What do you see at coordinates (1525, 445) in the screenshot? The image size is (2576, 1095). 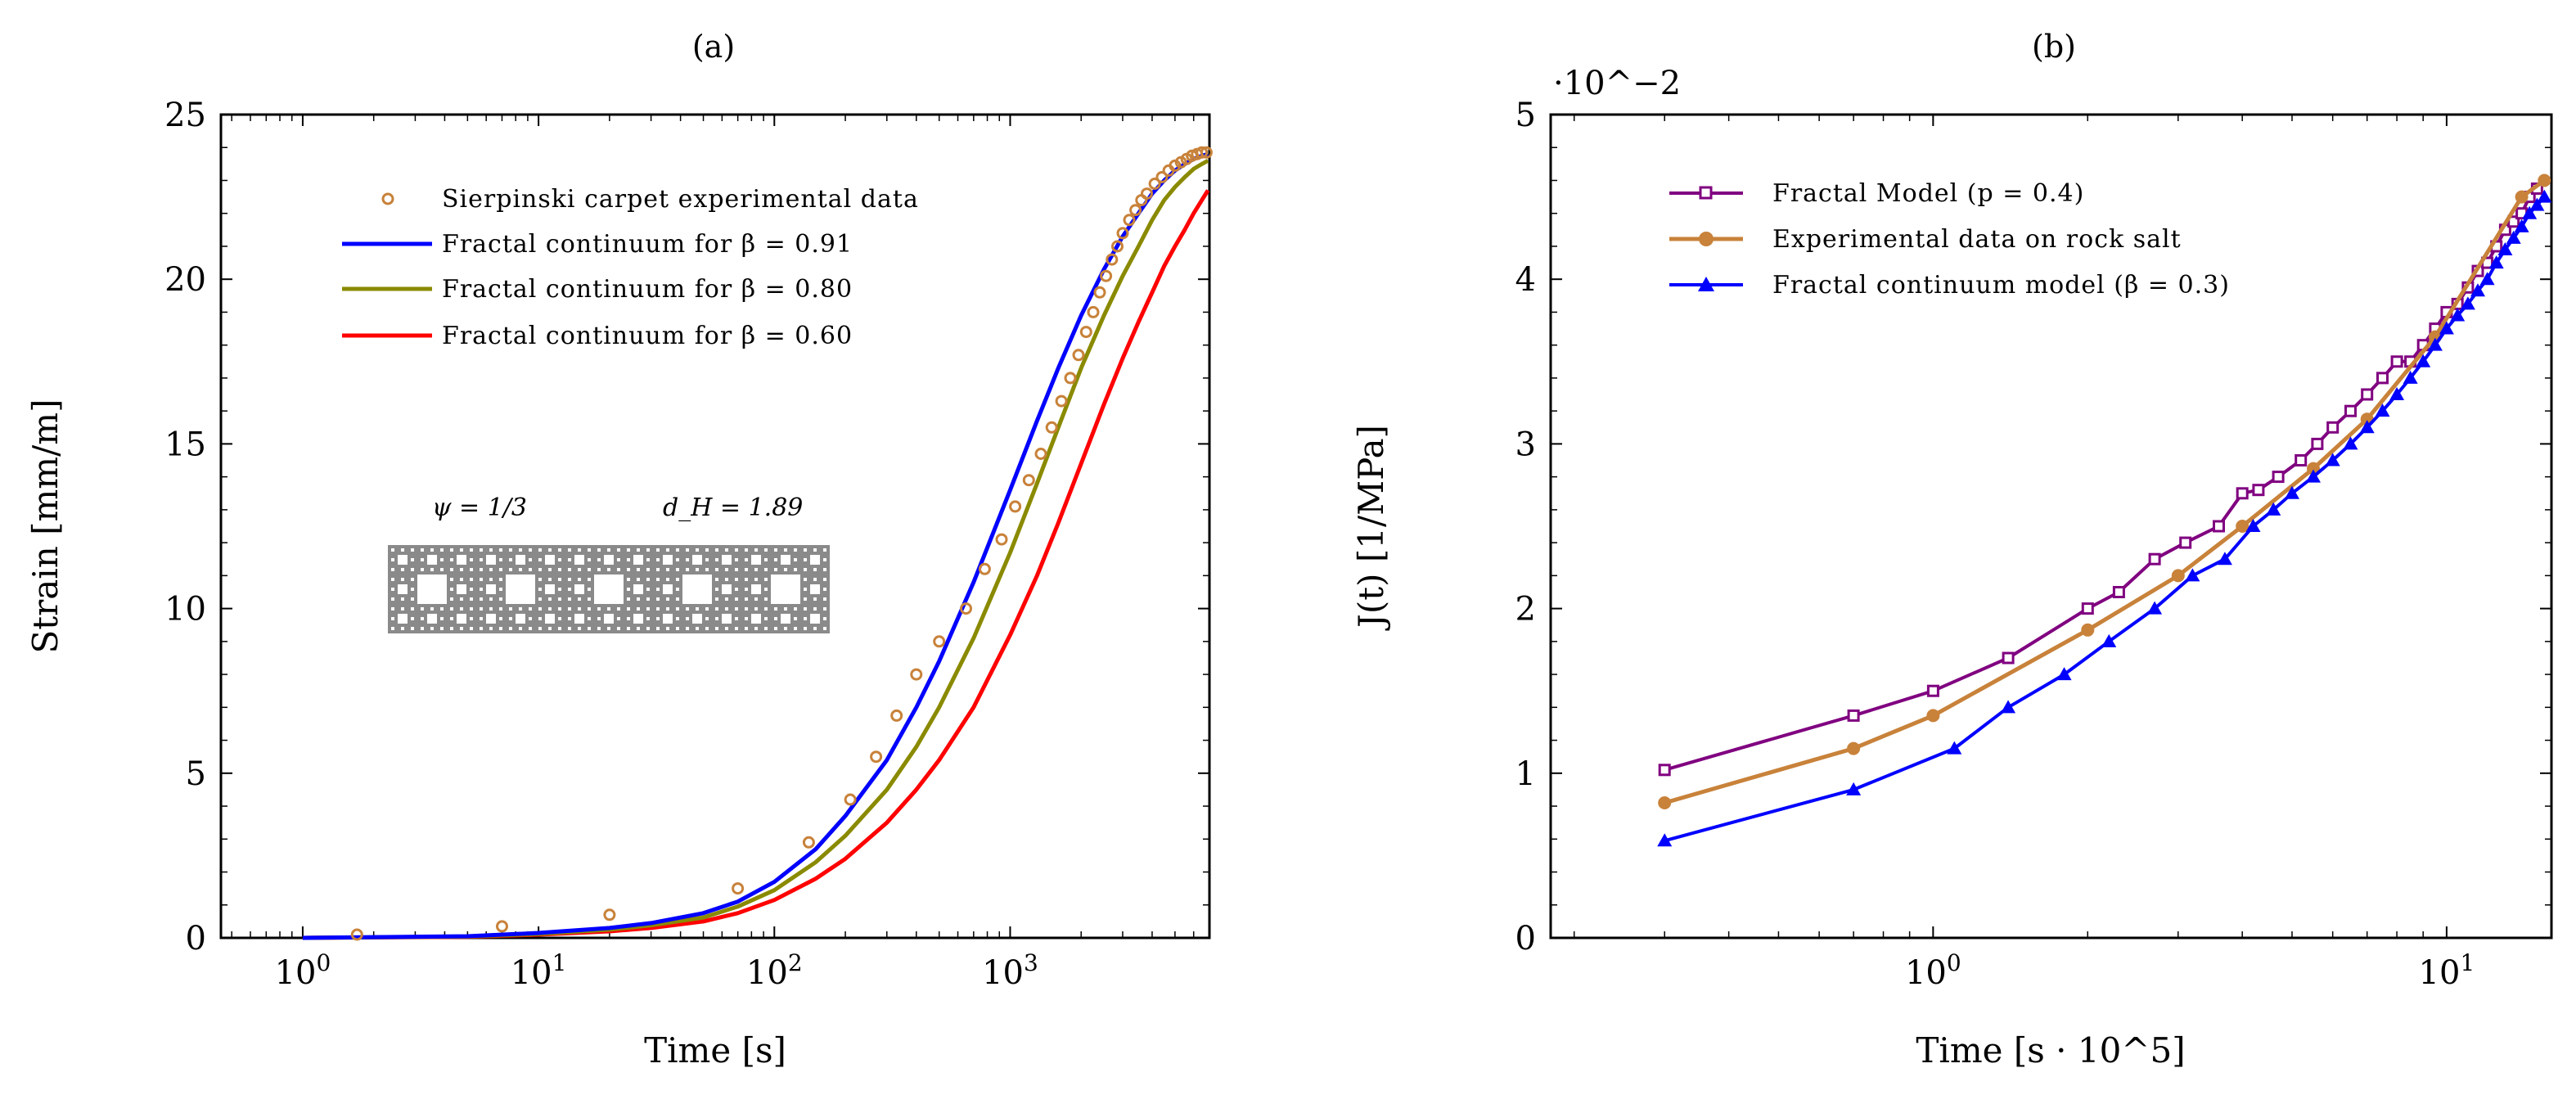 I see `panel-b-y-tick-label: 3` at bounding box center [1525, 445].